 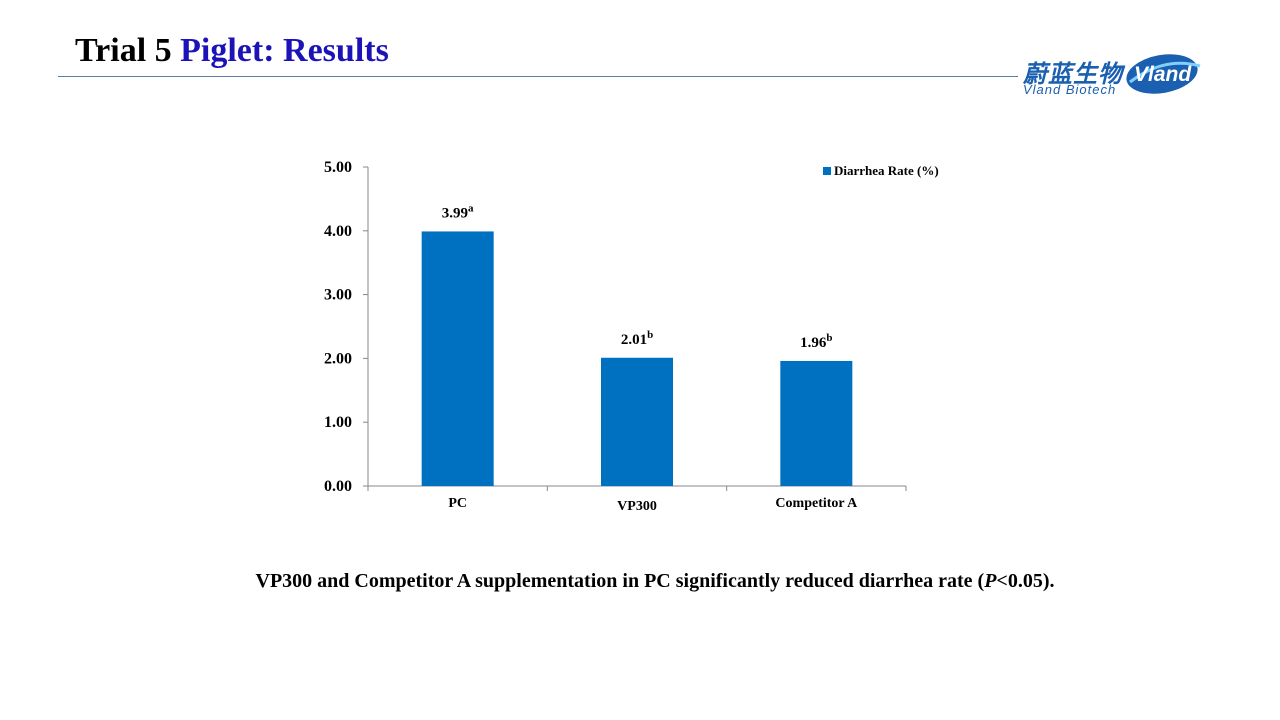 I want to click on x-category-label: VP300, so click(x=637, y=506).